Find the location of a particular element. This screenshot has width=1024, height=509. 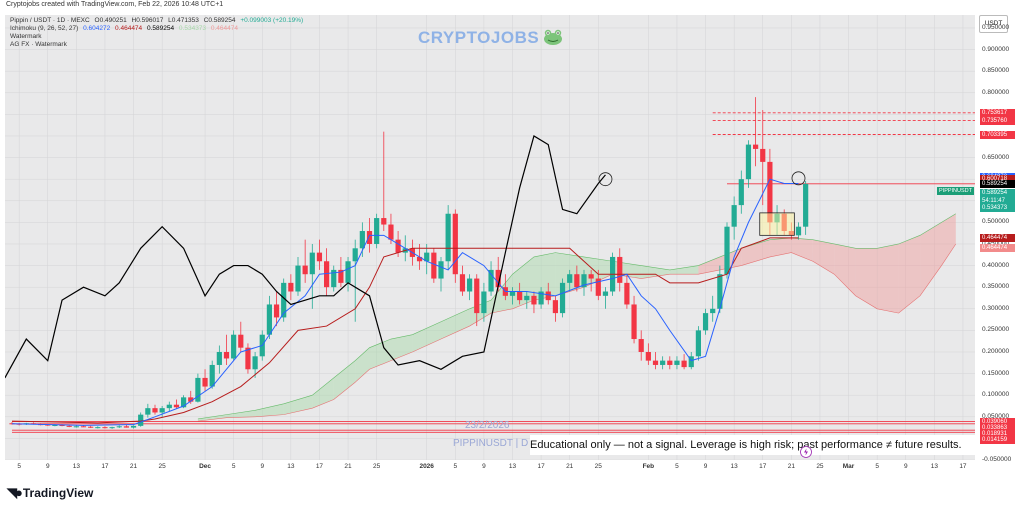

tradingview-logo: ◥● TradingView is located at coordinates (50, 493).